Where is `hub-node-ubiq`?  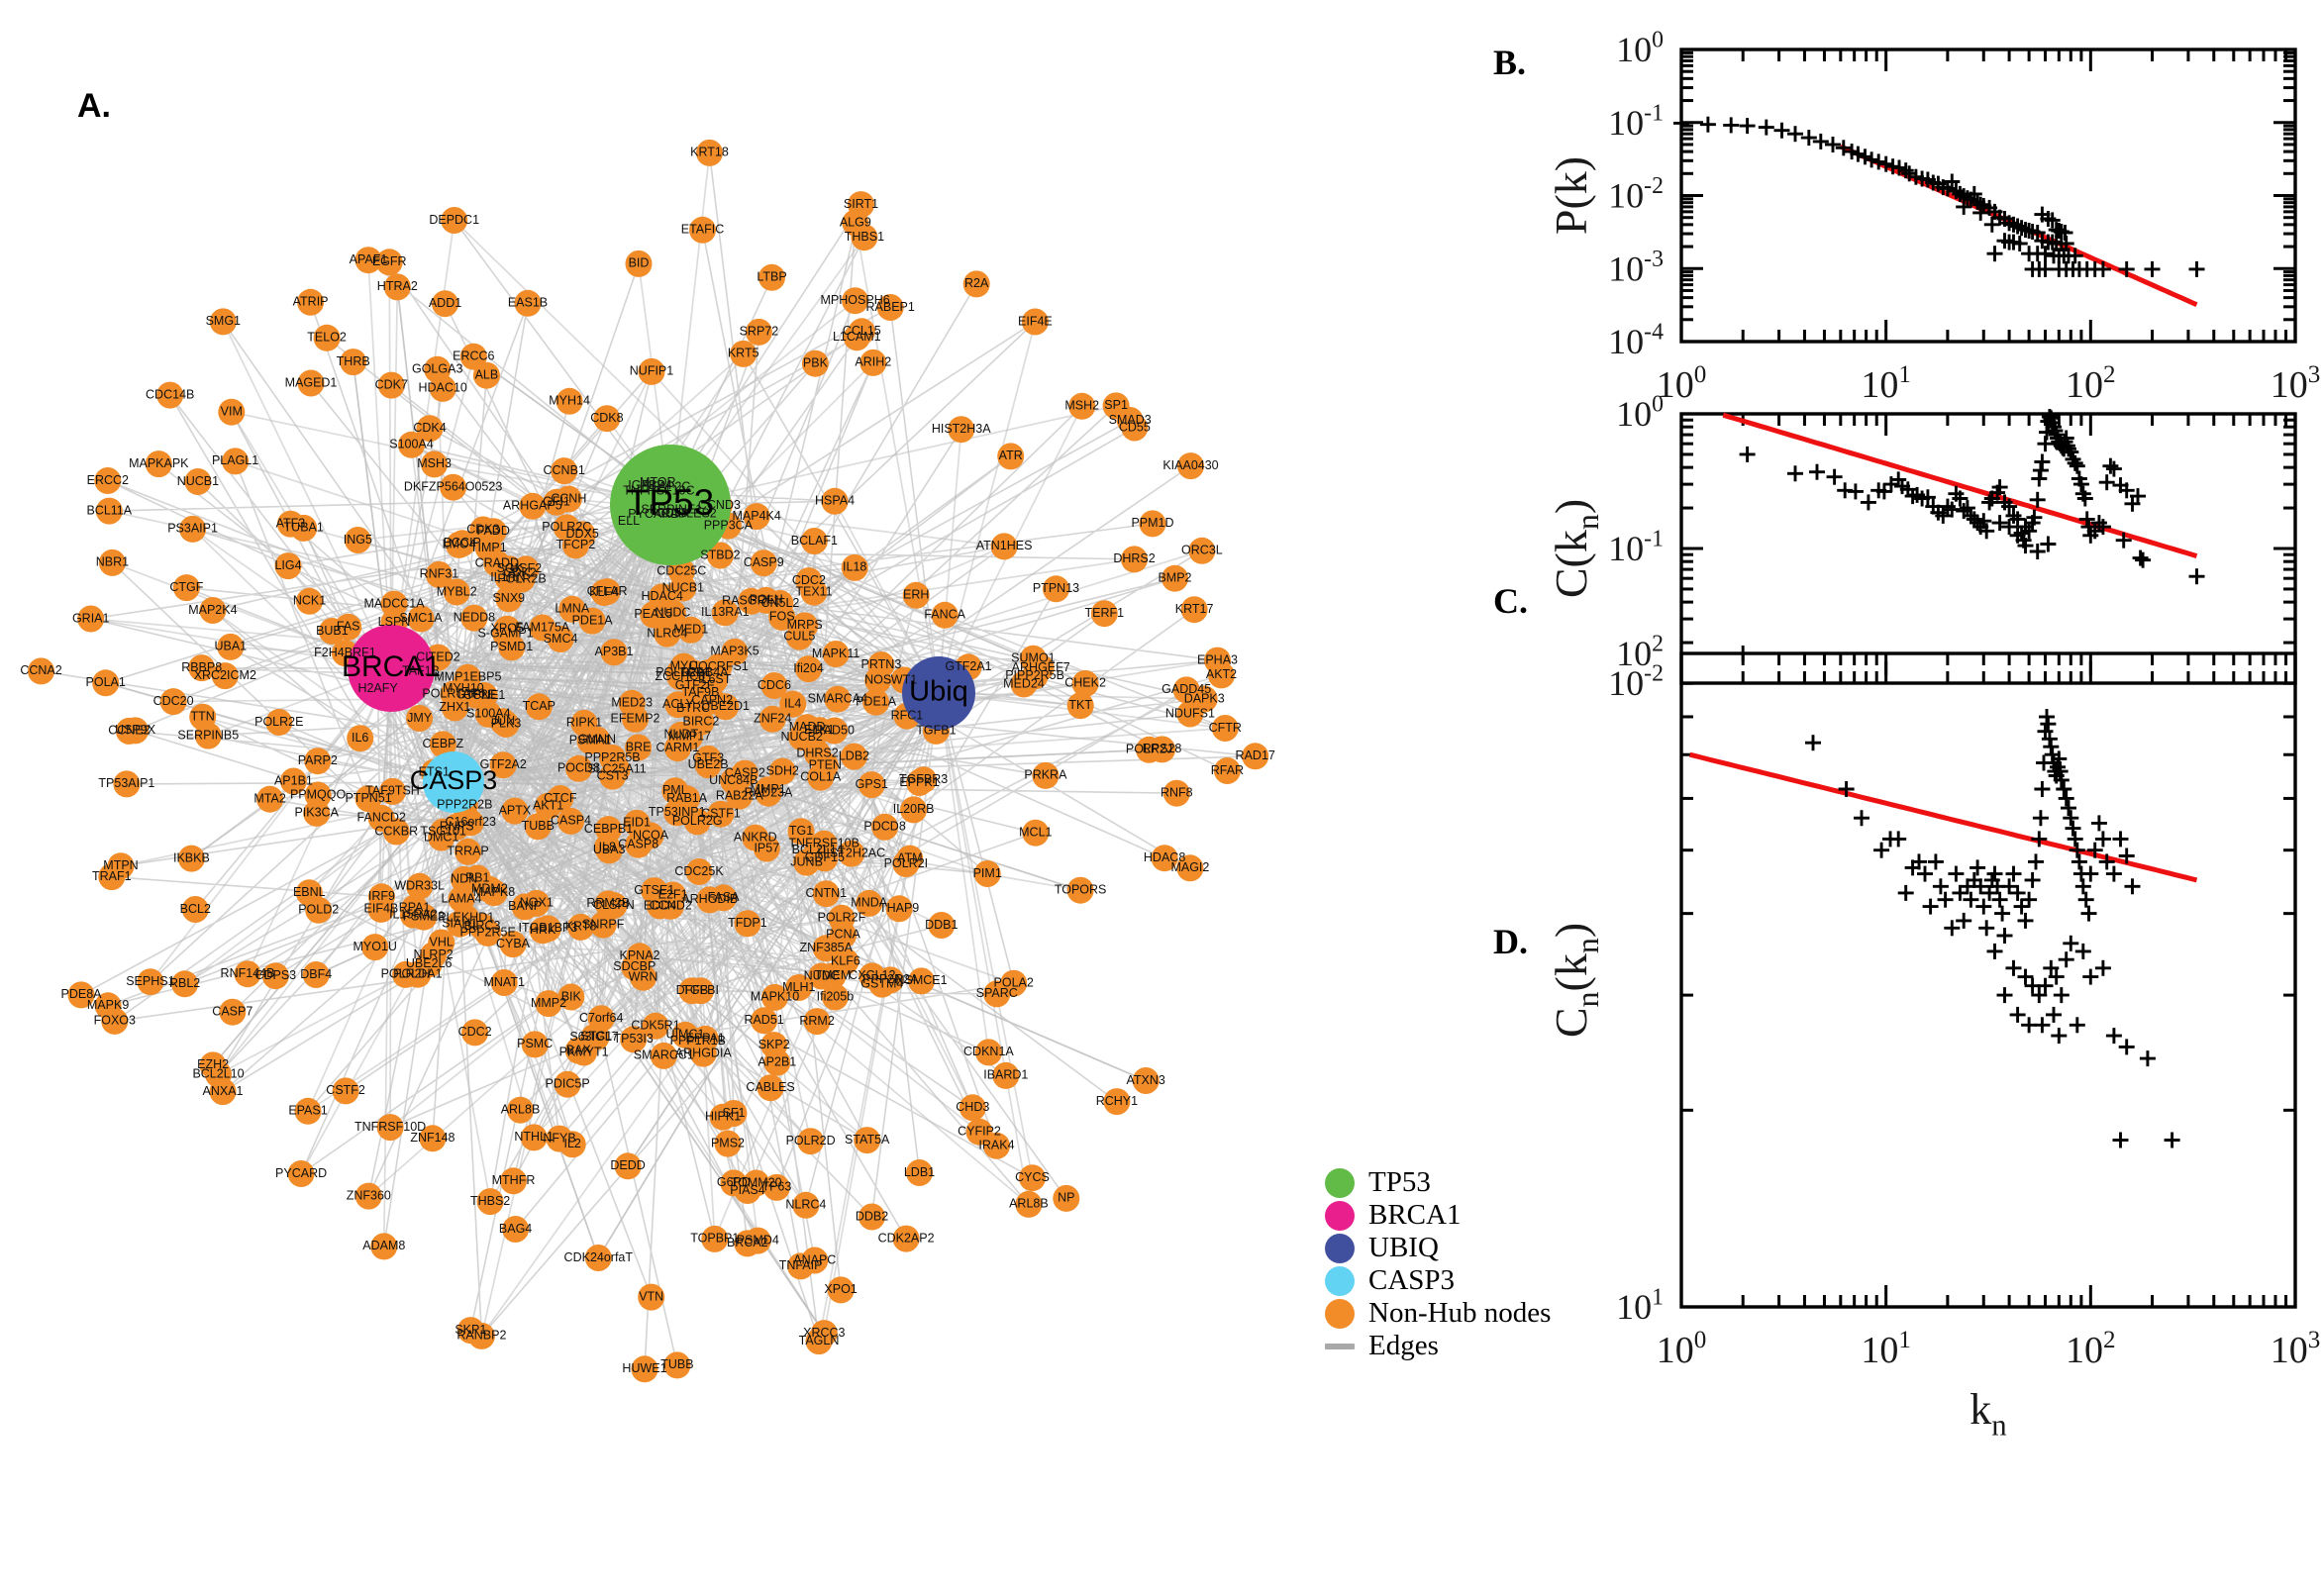 hub-node-ubiq is located at coordinates (938, 693).